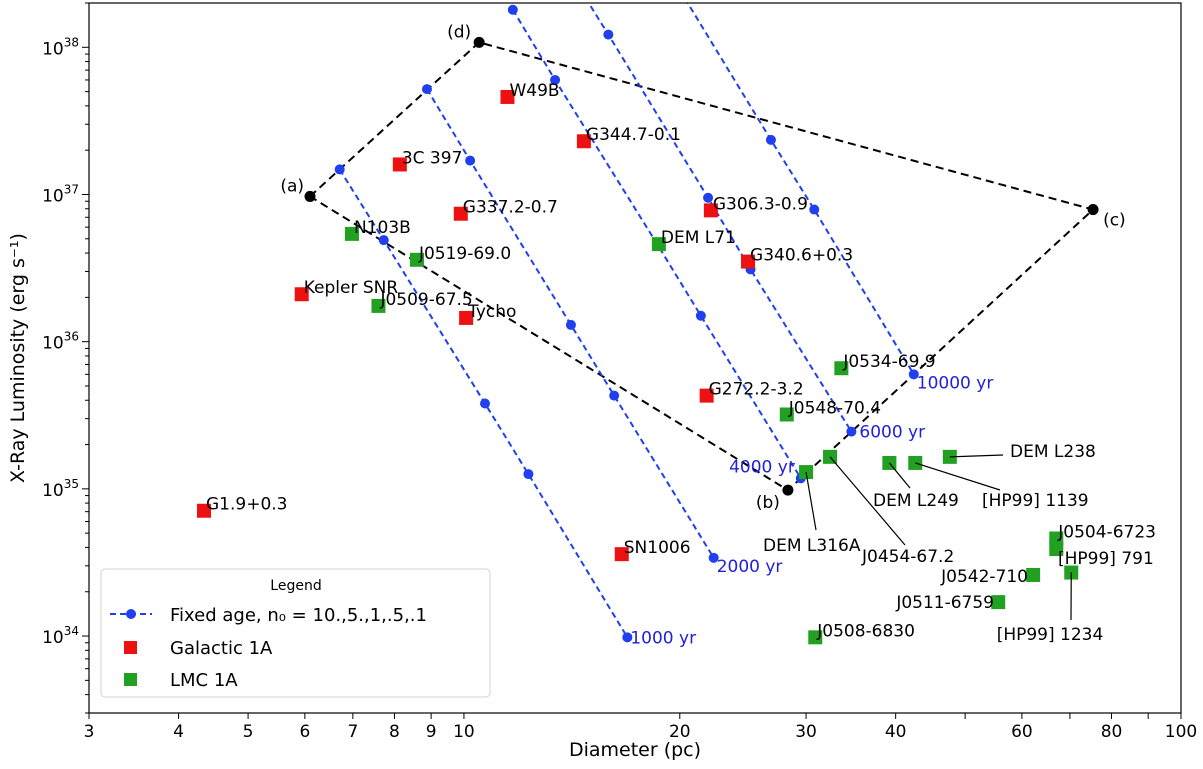 The width and height of the screenshot is (1203, 769). Describe the element at coordinates (750, 567) in the screenshot. I see `age-label: 2000 yr` at that location.